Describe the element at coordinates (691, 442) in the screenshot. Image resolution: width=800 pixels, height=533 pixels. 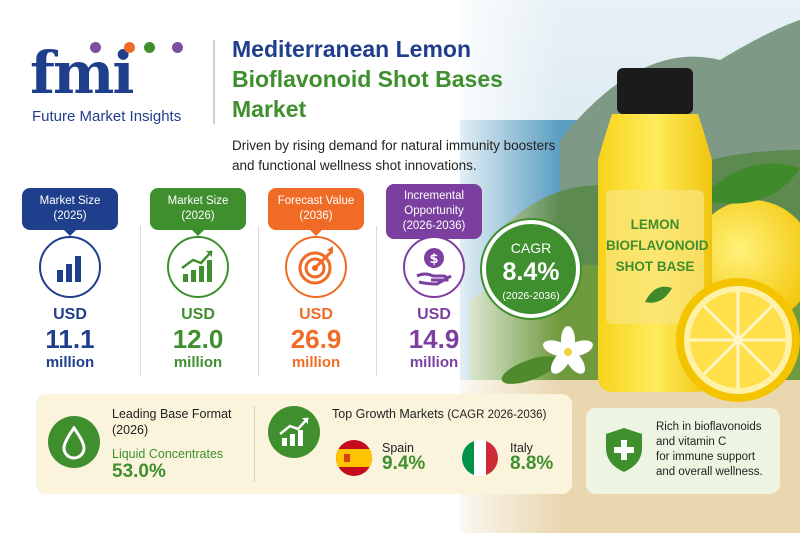
I see `note-line: and vitamin C` at that location.